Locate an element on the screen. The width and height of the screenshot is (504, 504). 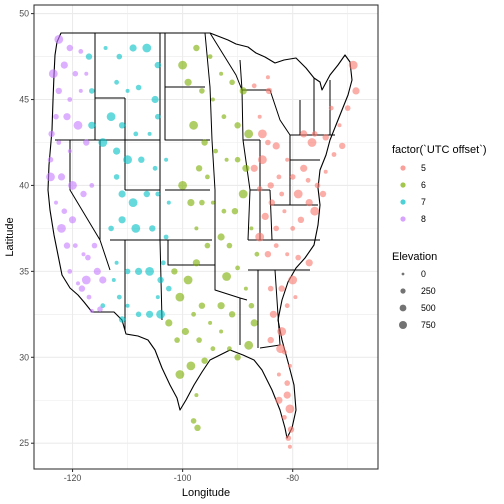
y-tick-label: 45 is located at coordinates (24, 100).